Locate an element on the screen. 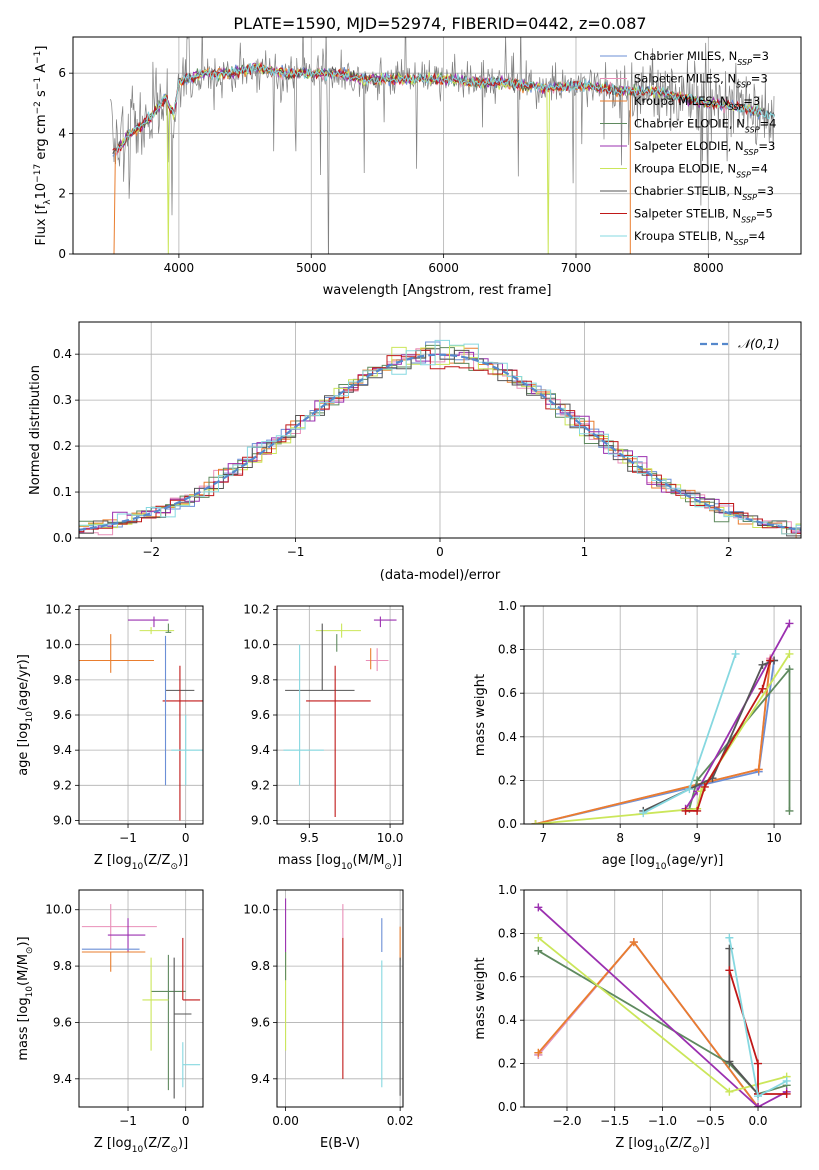 This screenshot has height=1170, width=819. x-tick-label: 2 is located at coordinates (729, 552).